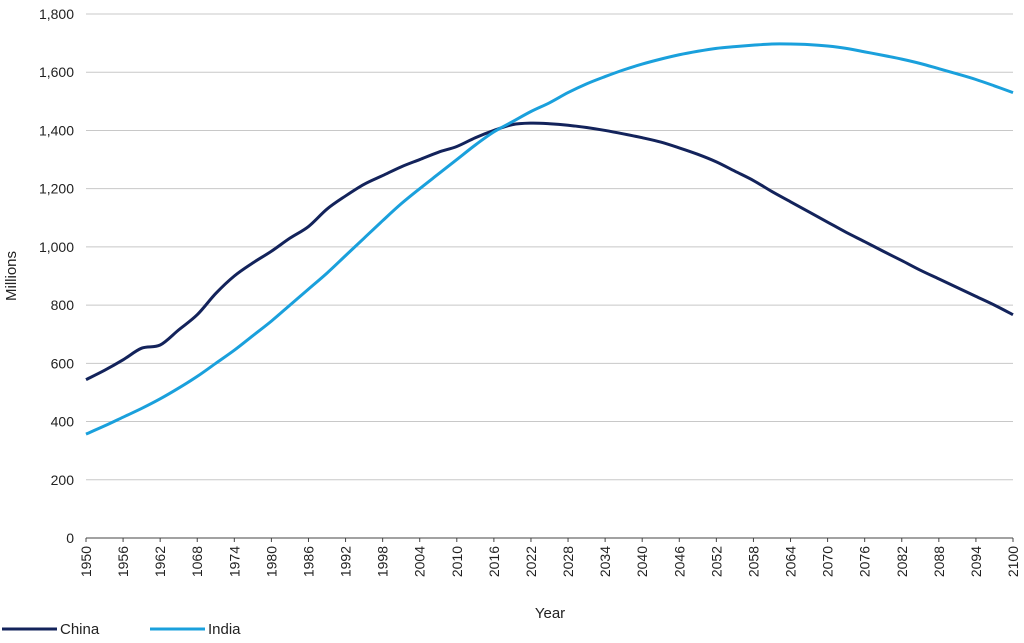  What do you see at coordinates (902, 561) in the screenshot?
I see `x-tick-label: 2082` at bounding box center [902, 561].